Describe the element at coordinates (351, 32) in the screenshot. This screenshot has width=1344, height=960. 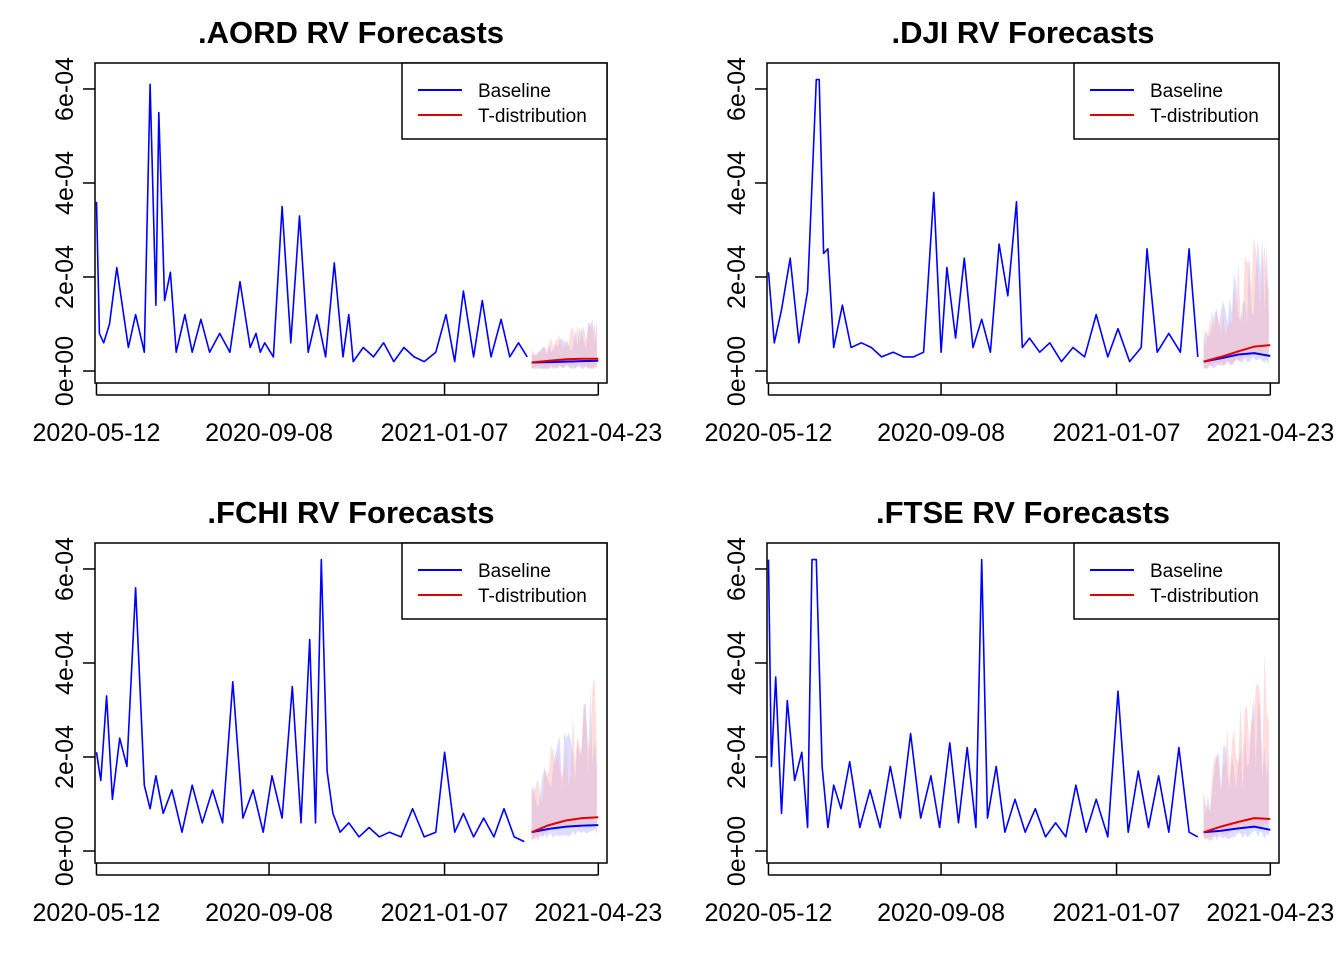
I see `chart-title: .AORD RV Forecasts` at that location.